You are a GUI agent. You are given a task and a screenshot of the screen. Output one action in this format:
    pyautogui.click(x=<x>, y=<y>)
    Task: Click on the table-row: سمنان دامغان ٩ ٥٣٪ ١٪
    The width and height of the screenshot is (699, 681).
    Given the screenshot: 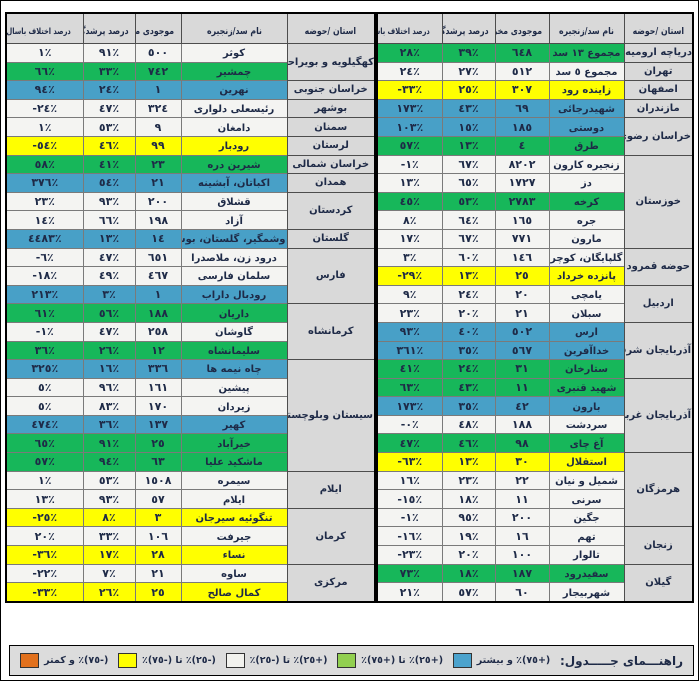 What is the action you would take?
    pyautogui.click(x=190, y=127)
    